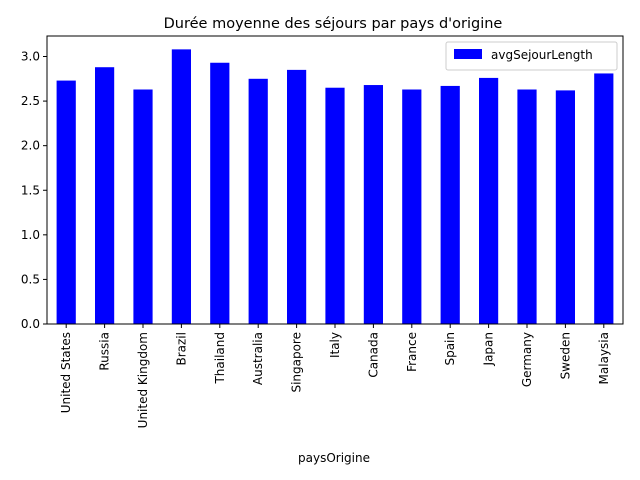  What do you see at coordinates (258, 201) in the screenshot?
I see `bar-australia` at bounding box center [258, 201].